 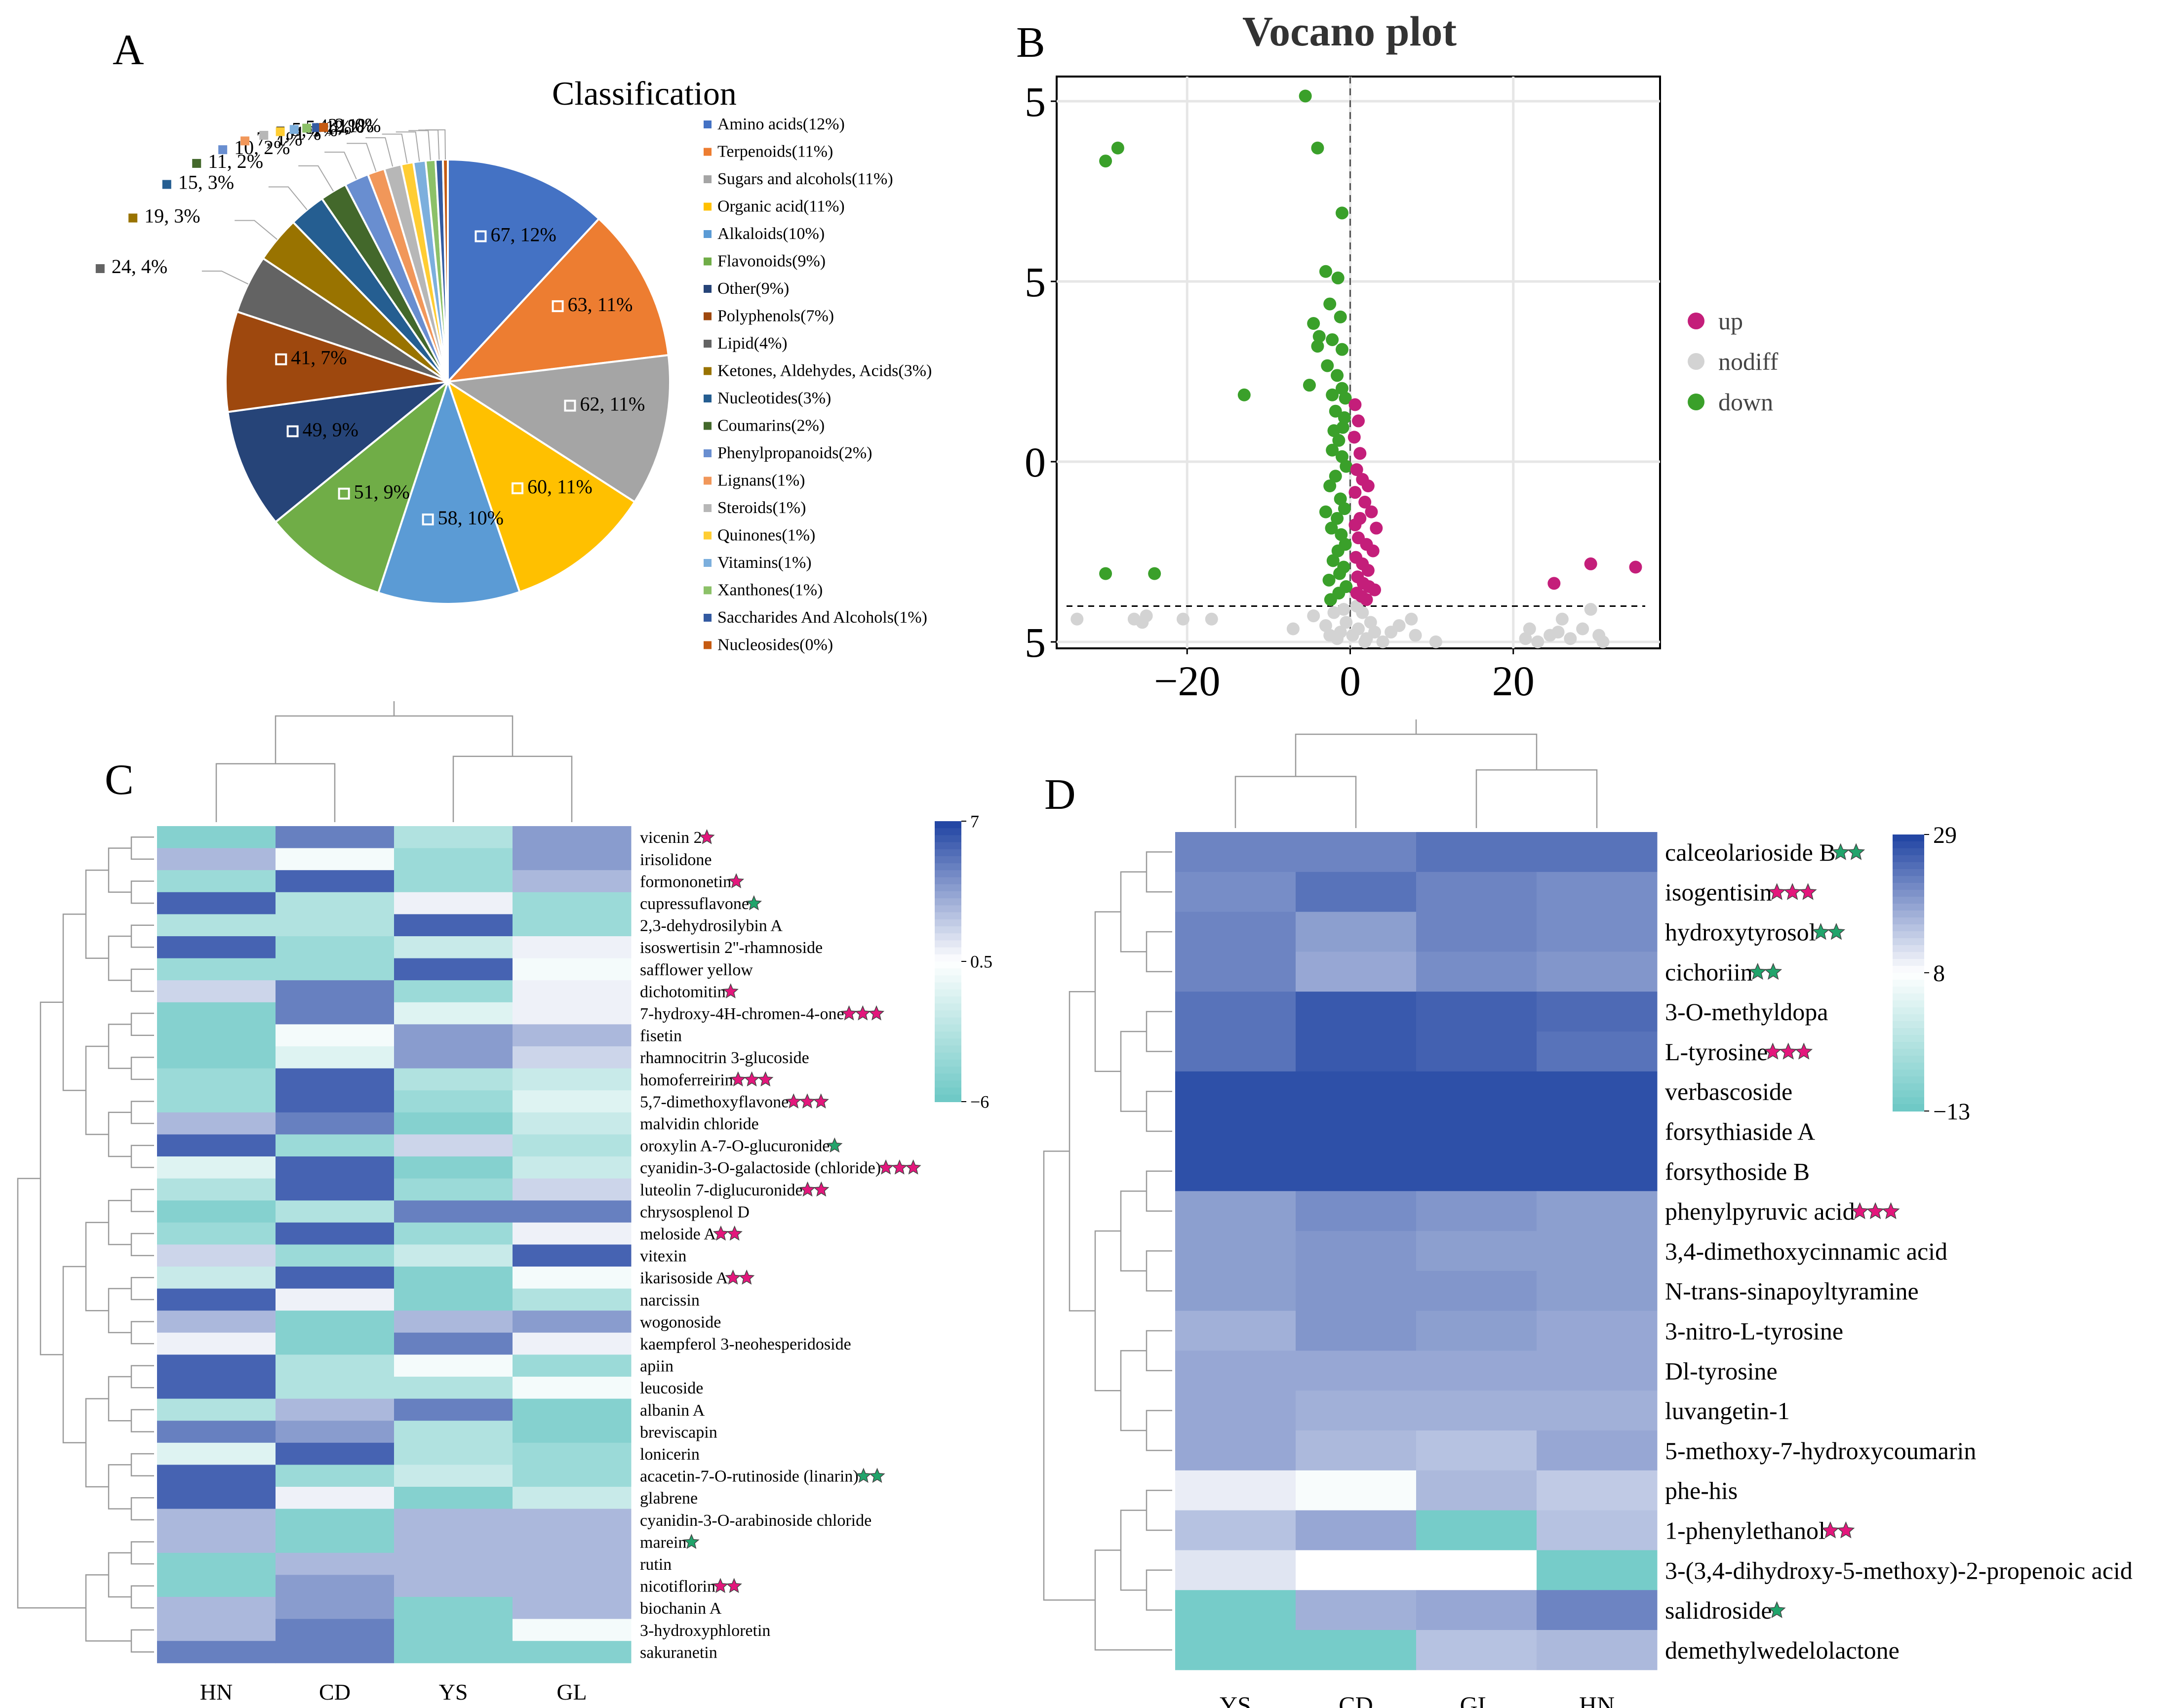 What do you see at coordinates (735, 1146) in the screenshot?
I see `row-label-oroxylin-a-7-o-glucuronide: oroxylin A-7-O-glucuronide` at bounding box center [735, 1146].